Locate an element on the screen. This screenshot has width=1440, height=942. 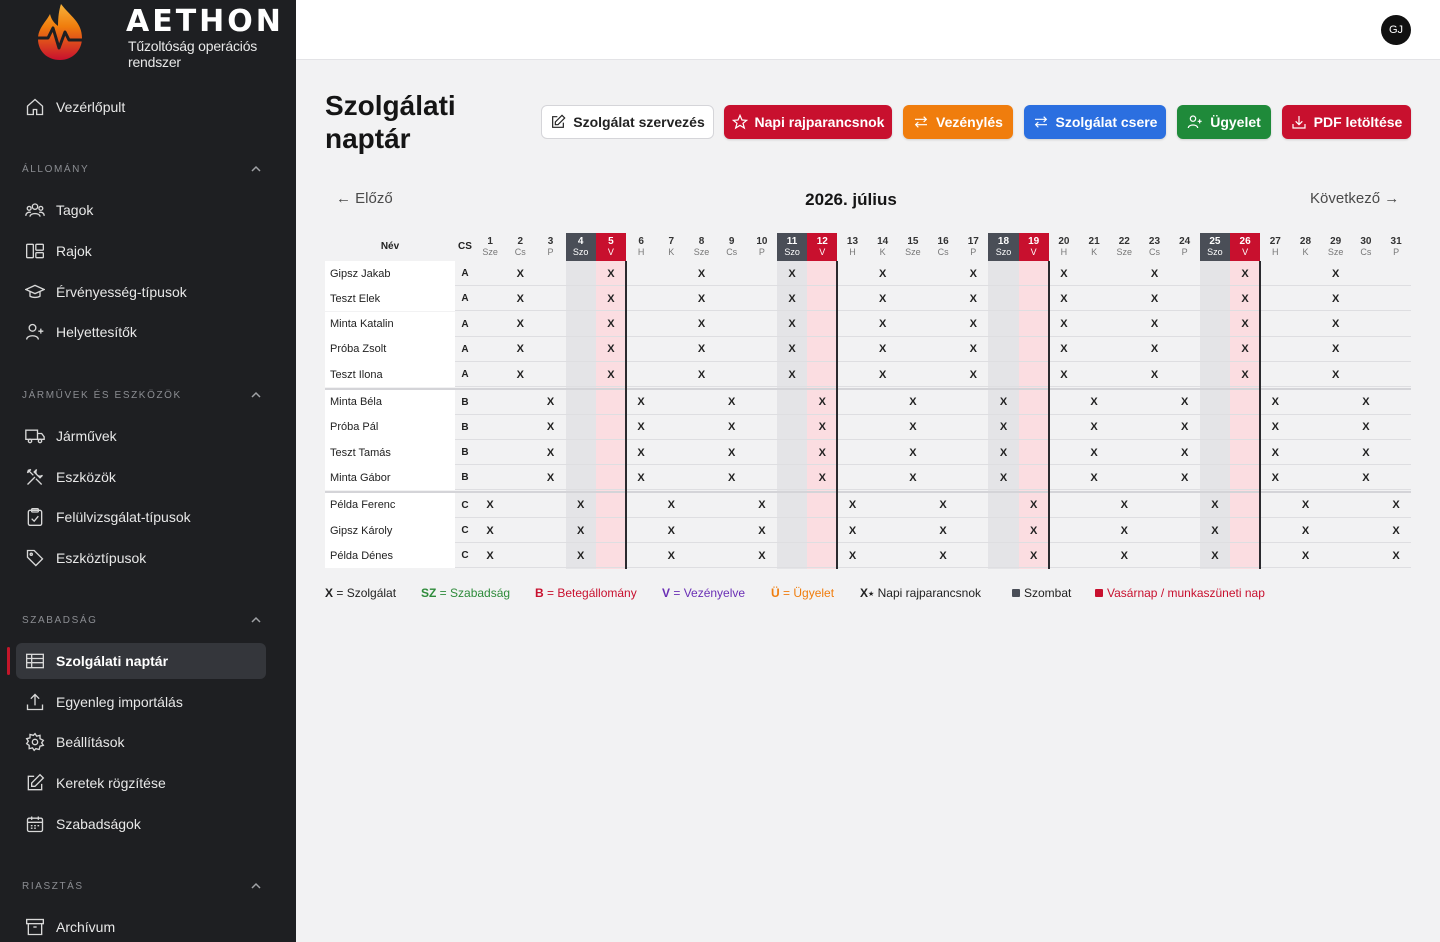
next-month-link: Következő → is located at coordinates (1355, 198).